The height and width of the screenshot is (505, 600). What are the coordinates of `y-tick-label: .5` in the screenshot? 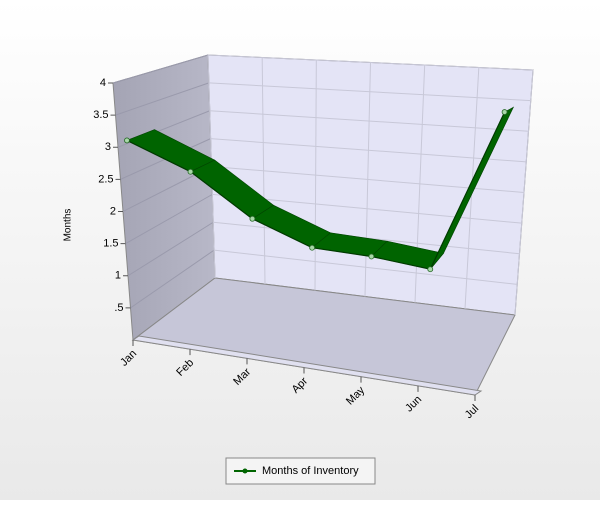 It's located at (118, 308).